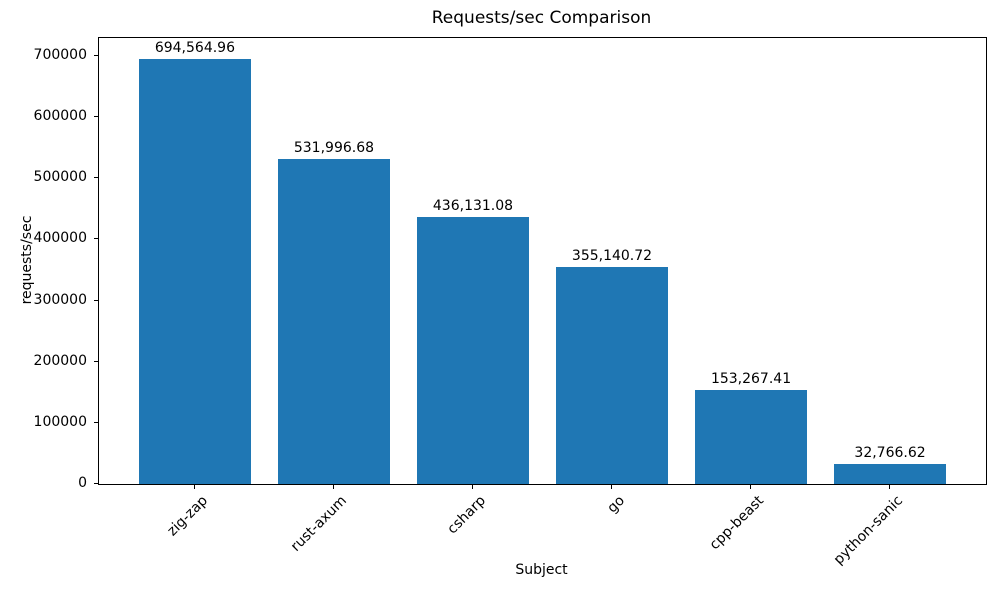  Describe the element at coordinates (612, 255) in the screenshot. I see `bar-value-label: 355,140.72` at that location.